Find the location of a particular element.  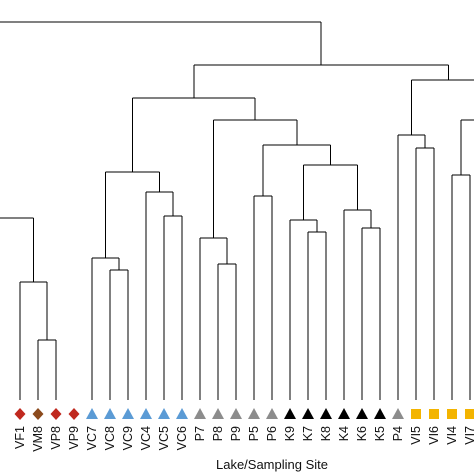

leaf-marker-p6 is located at coordinates (272, 413).